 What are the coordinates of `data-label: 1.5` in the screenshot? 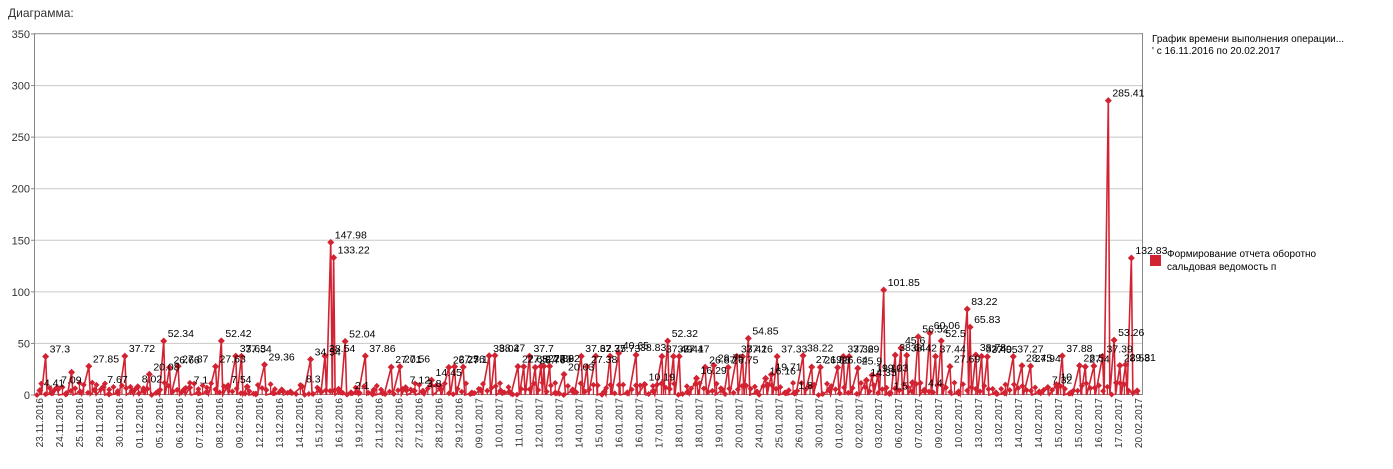 It's located at (900, 386).